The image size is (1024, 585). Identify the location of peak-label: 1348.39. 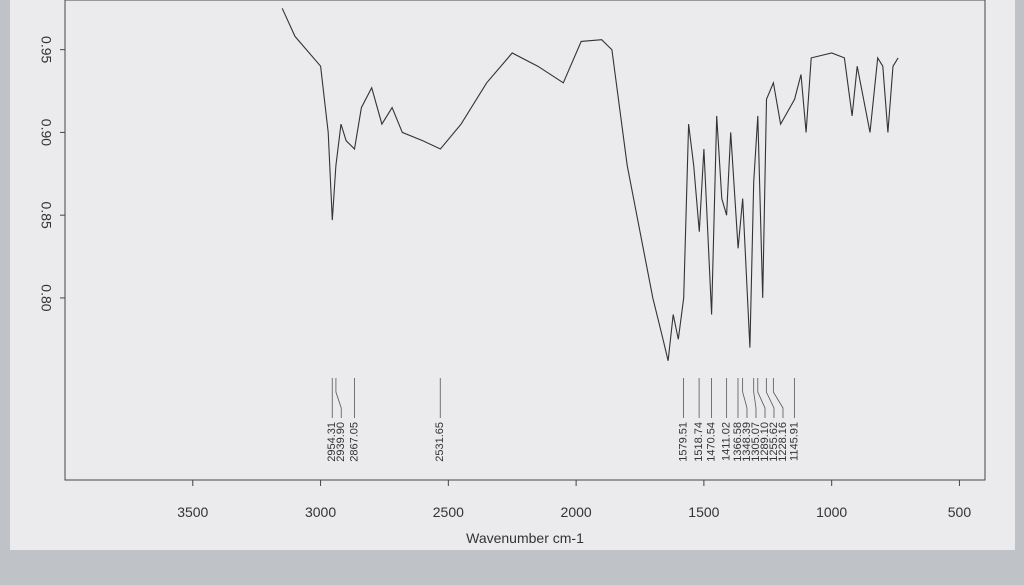
(747, 442).